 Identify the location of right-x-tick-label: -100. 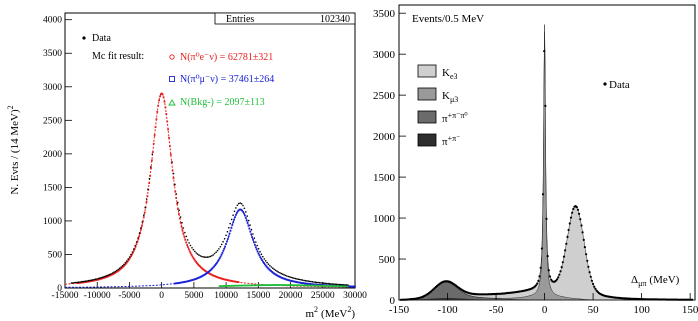
(447, 310).